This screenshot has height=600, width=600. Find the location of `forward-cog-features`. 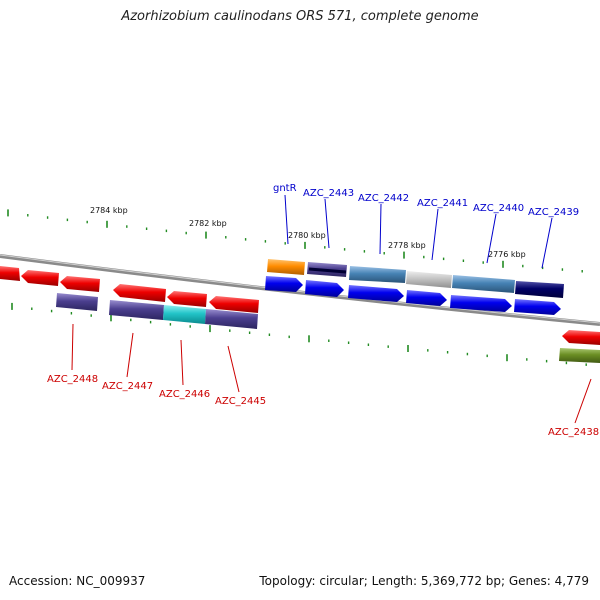

forward-cog-features is located at coordinates (415, 278).